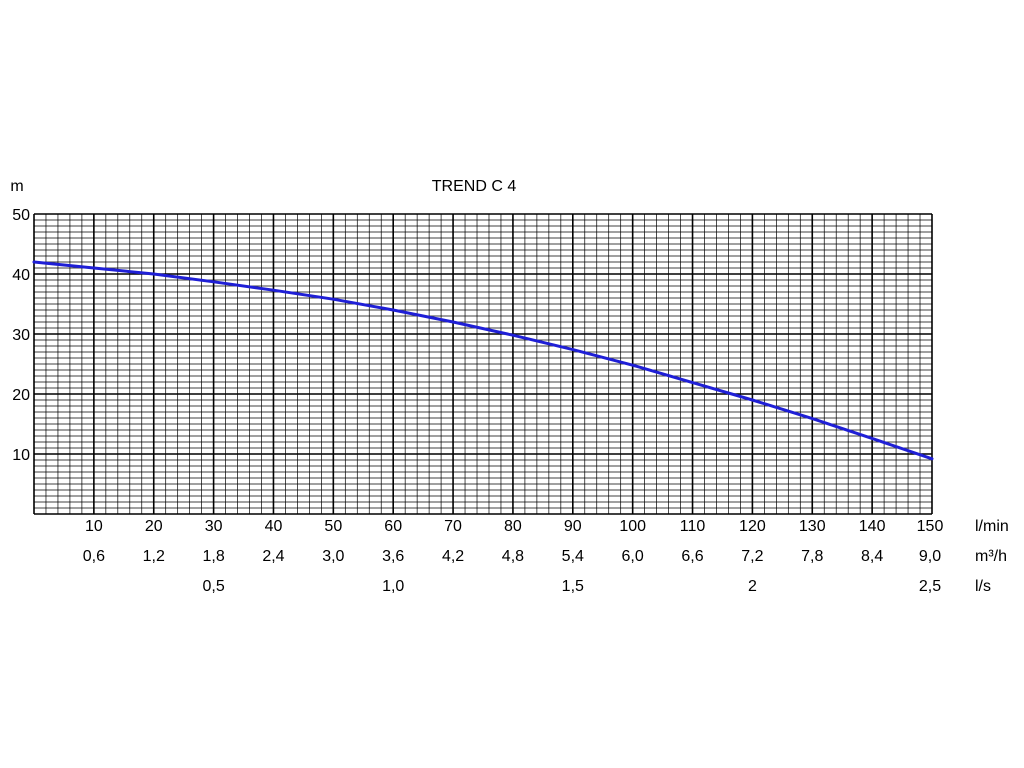 The height and width of the screenshot is (768, 1024). What do you see at coordinates (21, 395) in the screenshot?
I see `y-tick-label: 20` at bounding box center [21, 395].